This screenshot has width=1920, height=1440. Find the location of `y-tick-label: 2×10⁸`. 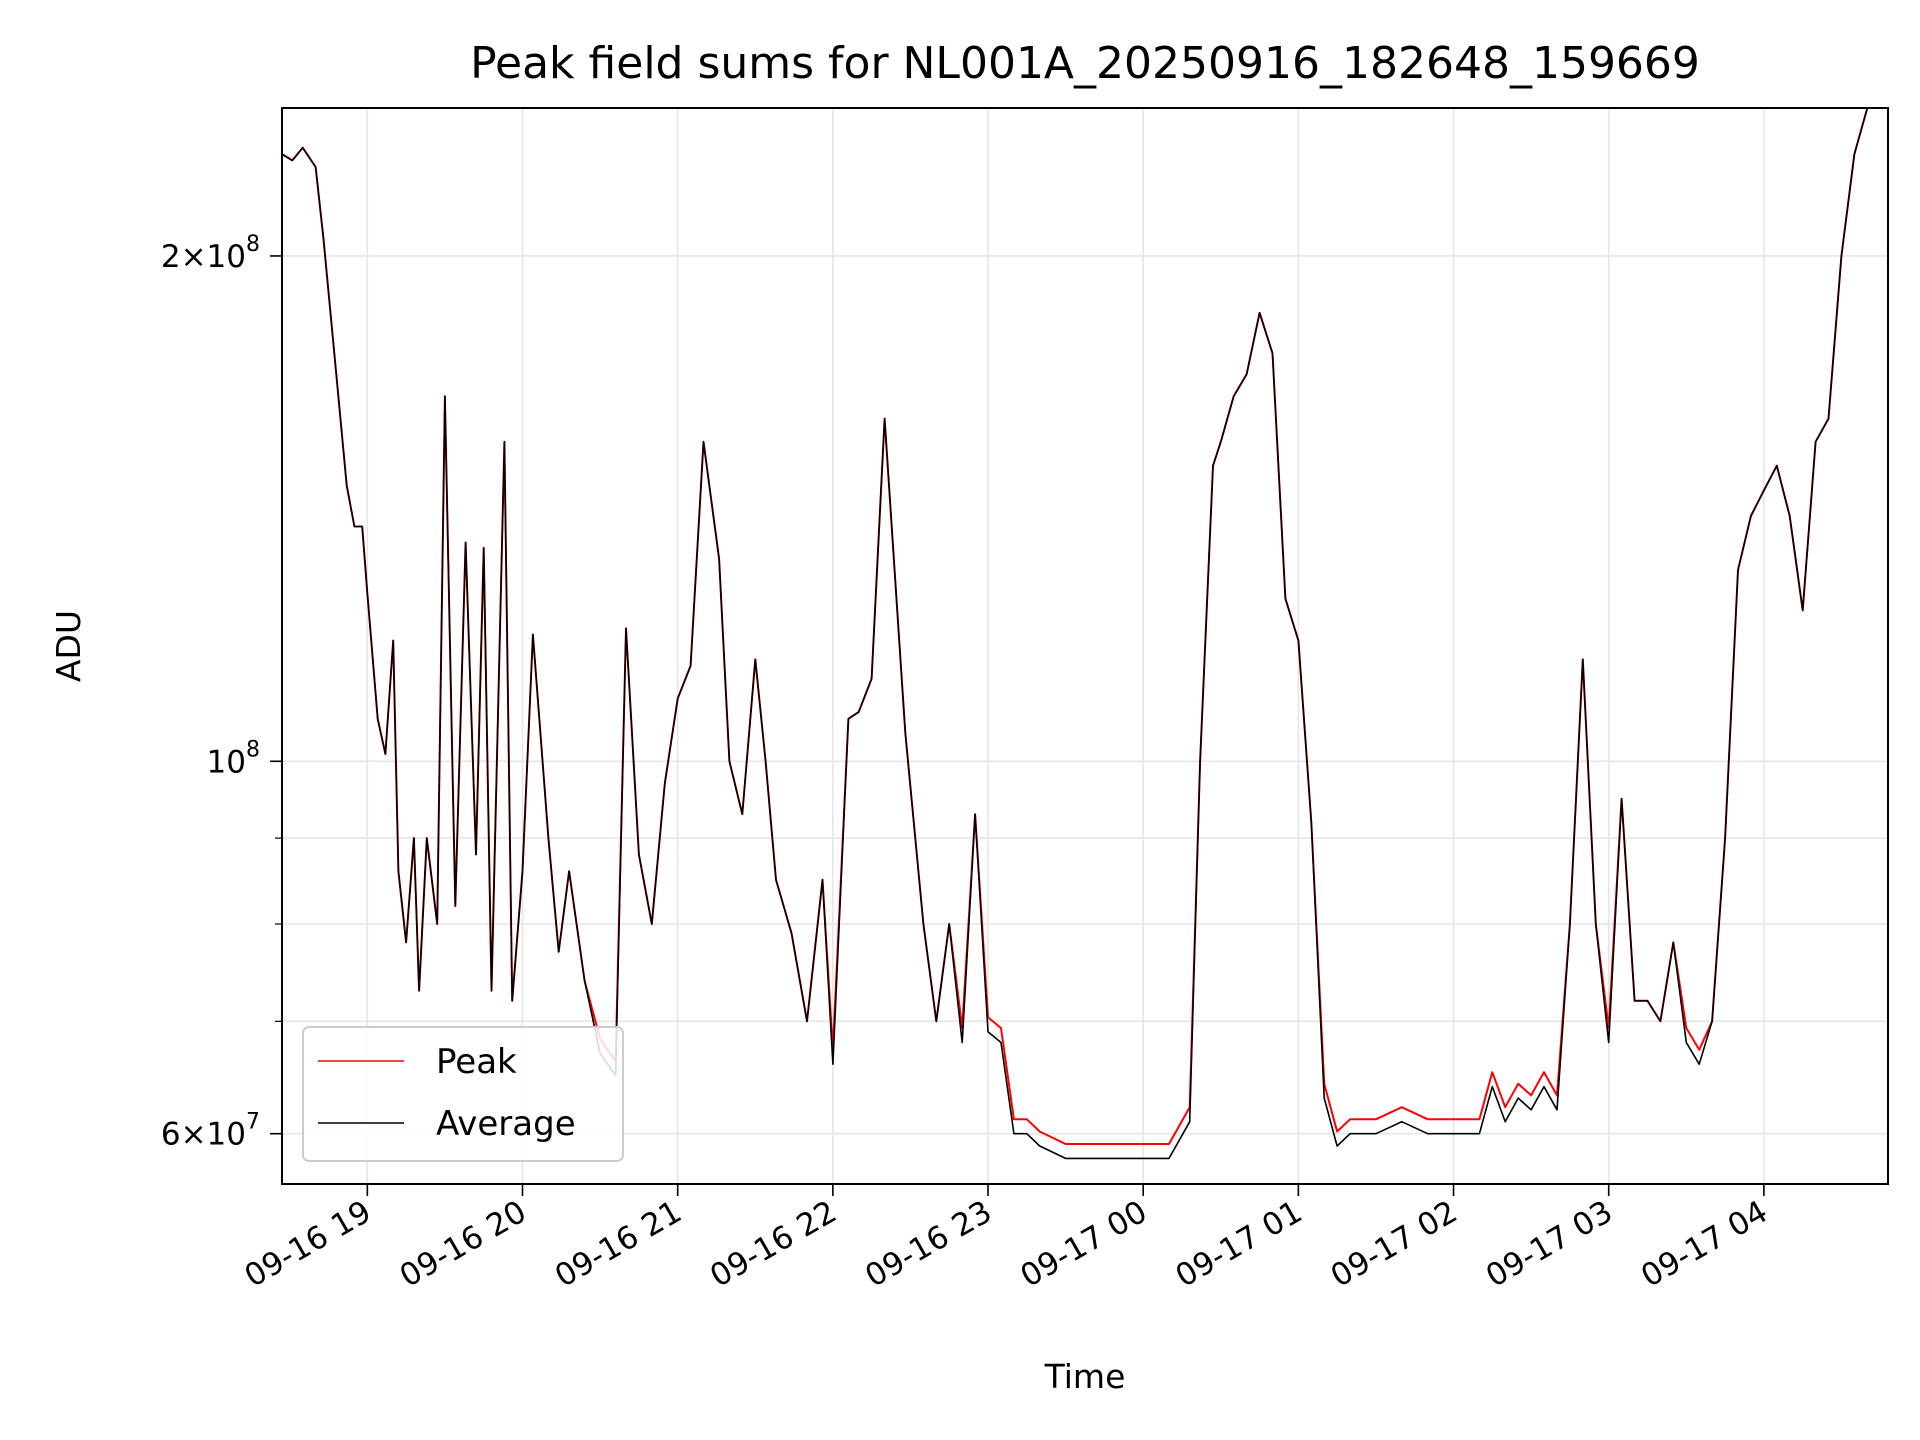

y-tick-label: 2×10⁸ is located at coordinates (210, 253).